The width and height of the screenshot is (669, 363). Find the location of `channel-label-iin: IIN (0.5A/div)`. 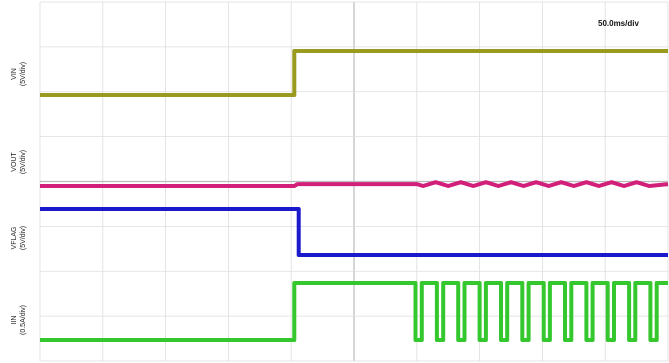

channel-label-iin: IIN (0.5A/div) is located at coordinates (19, 320).